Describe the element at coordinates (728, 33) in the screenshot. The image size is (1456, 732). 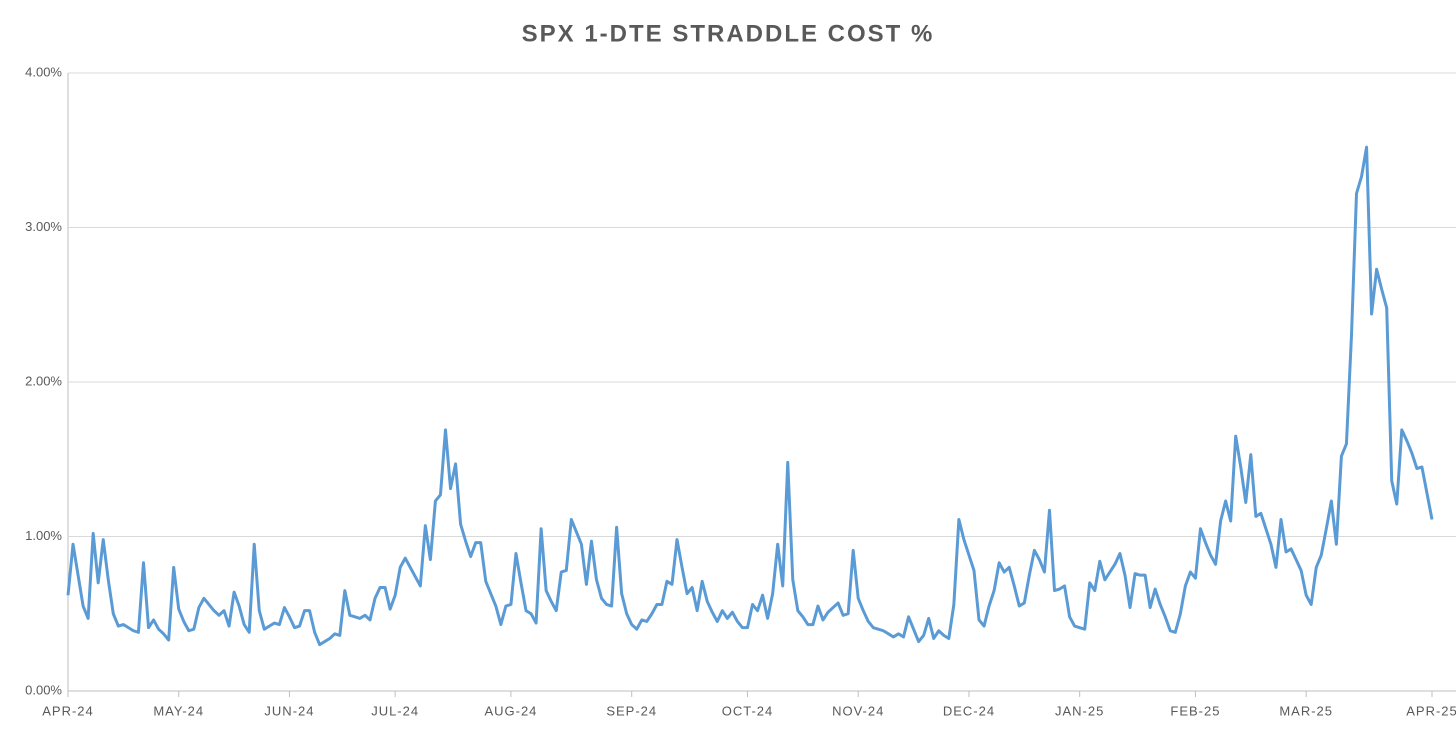
I see `chart-title: SPX 1-DTE STRADDLE COST %` at that location.